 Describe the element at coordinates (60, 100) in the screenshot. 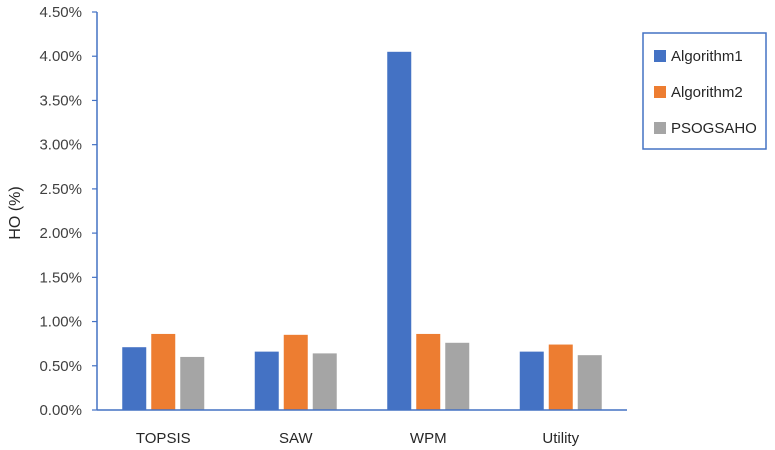

I see `y-tick-label: 3.50%` at that location.